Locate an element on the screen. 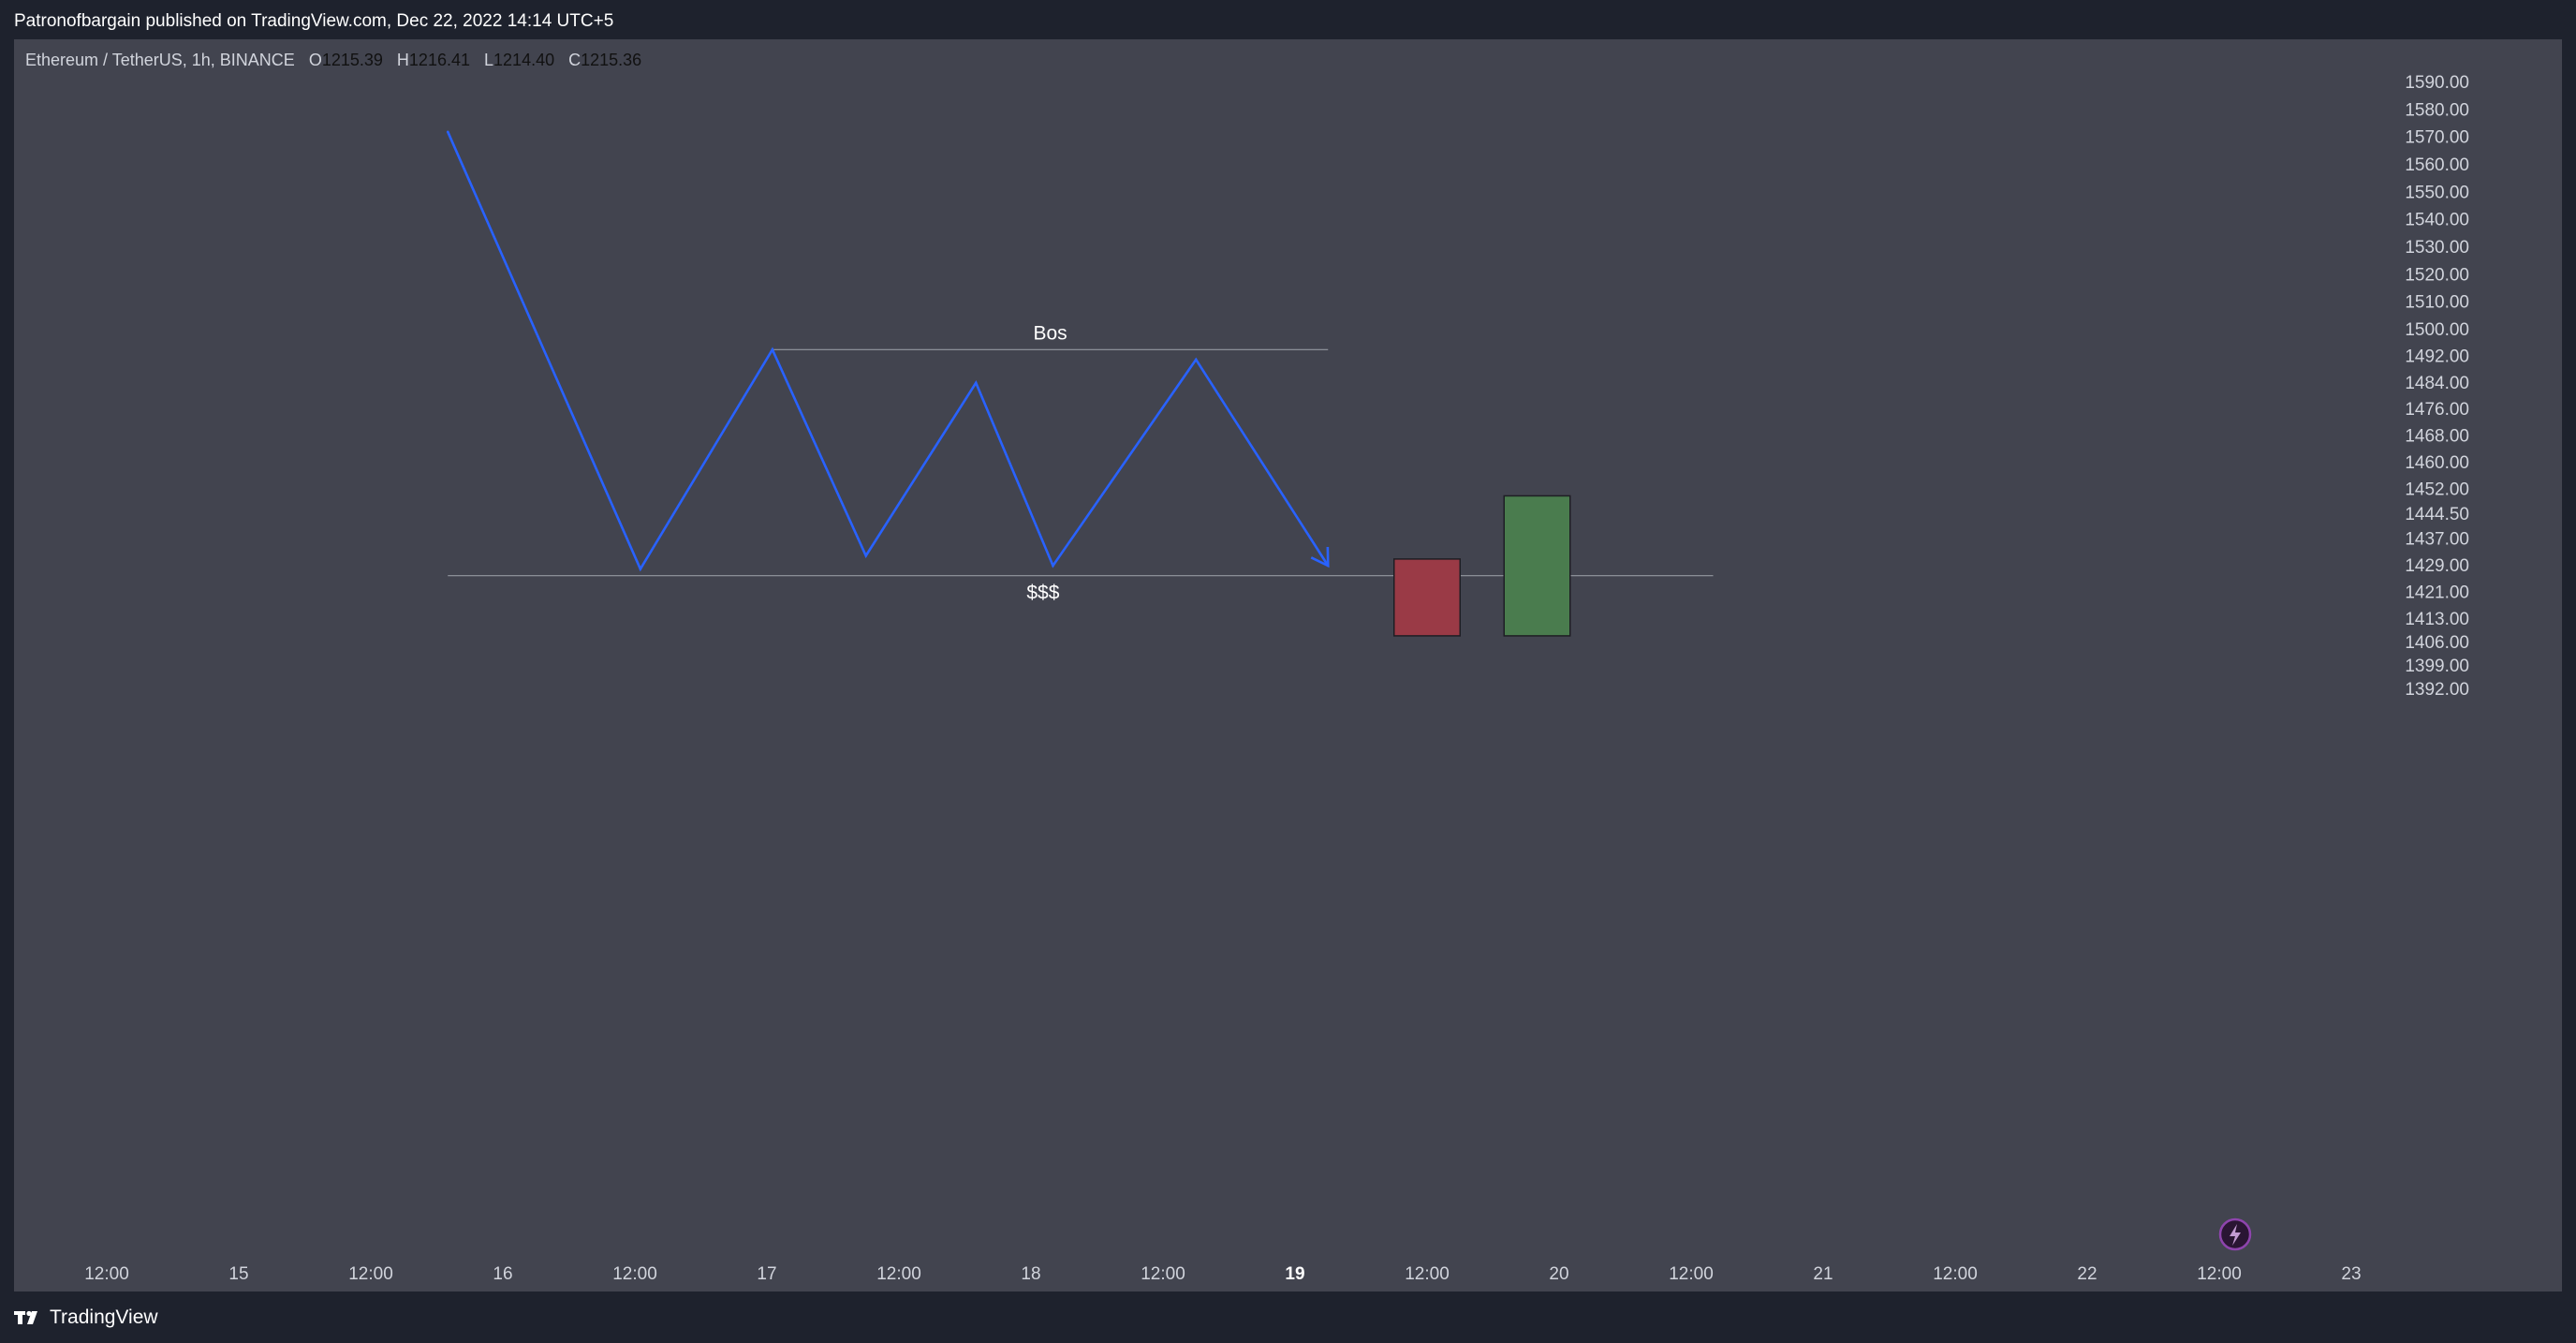 The height and width of the screenshot is (1343, 2576). tradingview-brand: TradingView is located at coordinates (86, 1317).